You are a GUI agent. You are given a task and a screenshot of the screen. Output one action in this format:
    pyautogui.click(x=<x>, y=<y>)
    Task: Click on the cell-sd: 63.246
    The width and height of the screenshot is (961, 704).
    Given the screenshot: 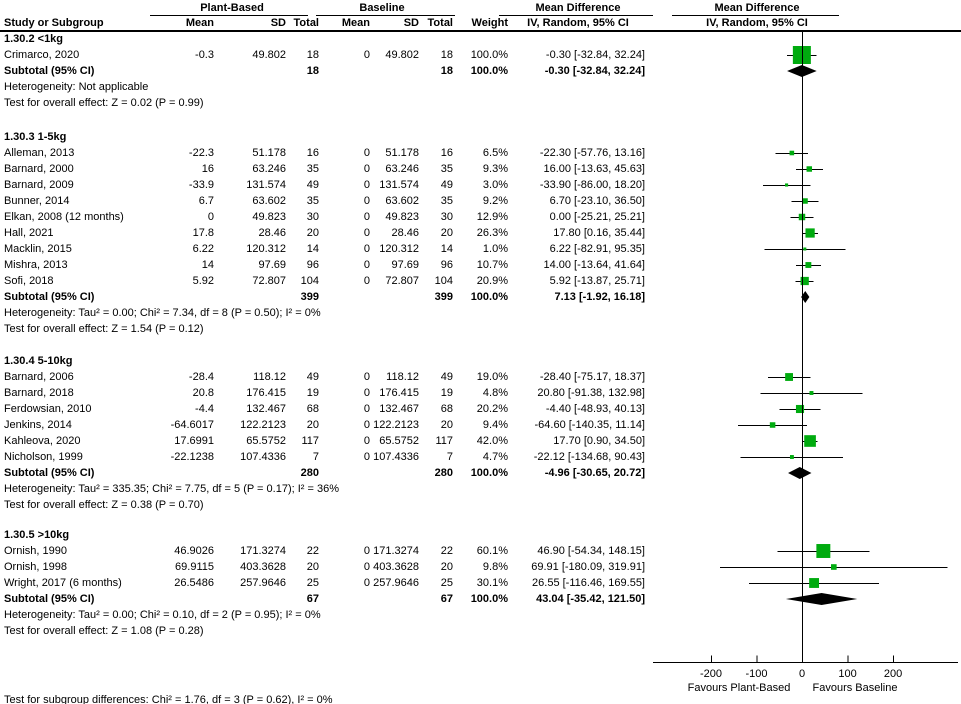 What is the action you would take?
    pyautogui.click(x=269, y=169)
    